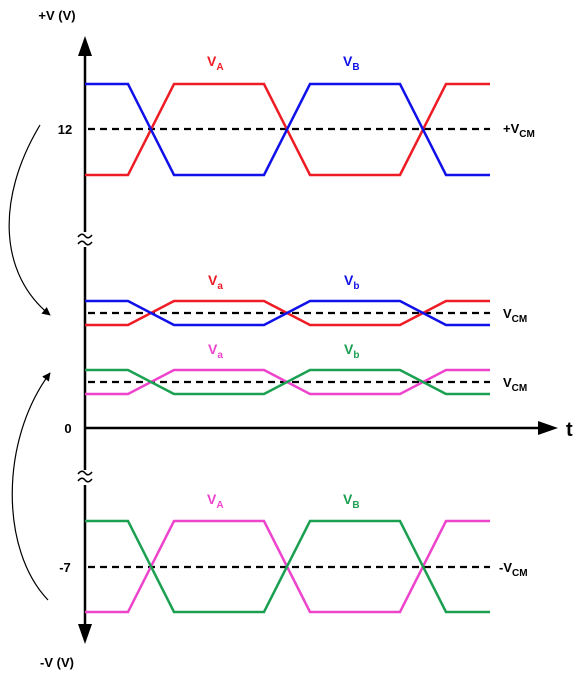 This screenshot has width=580, height=686. What do you see at coordinates (85, 476) in the screenshot?
I see `axis-break-lower-icon` at bounding box center [85, 476].